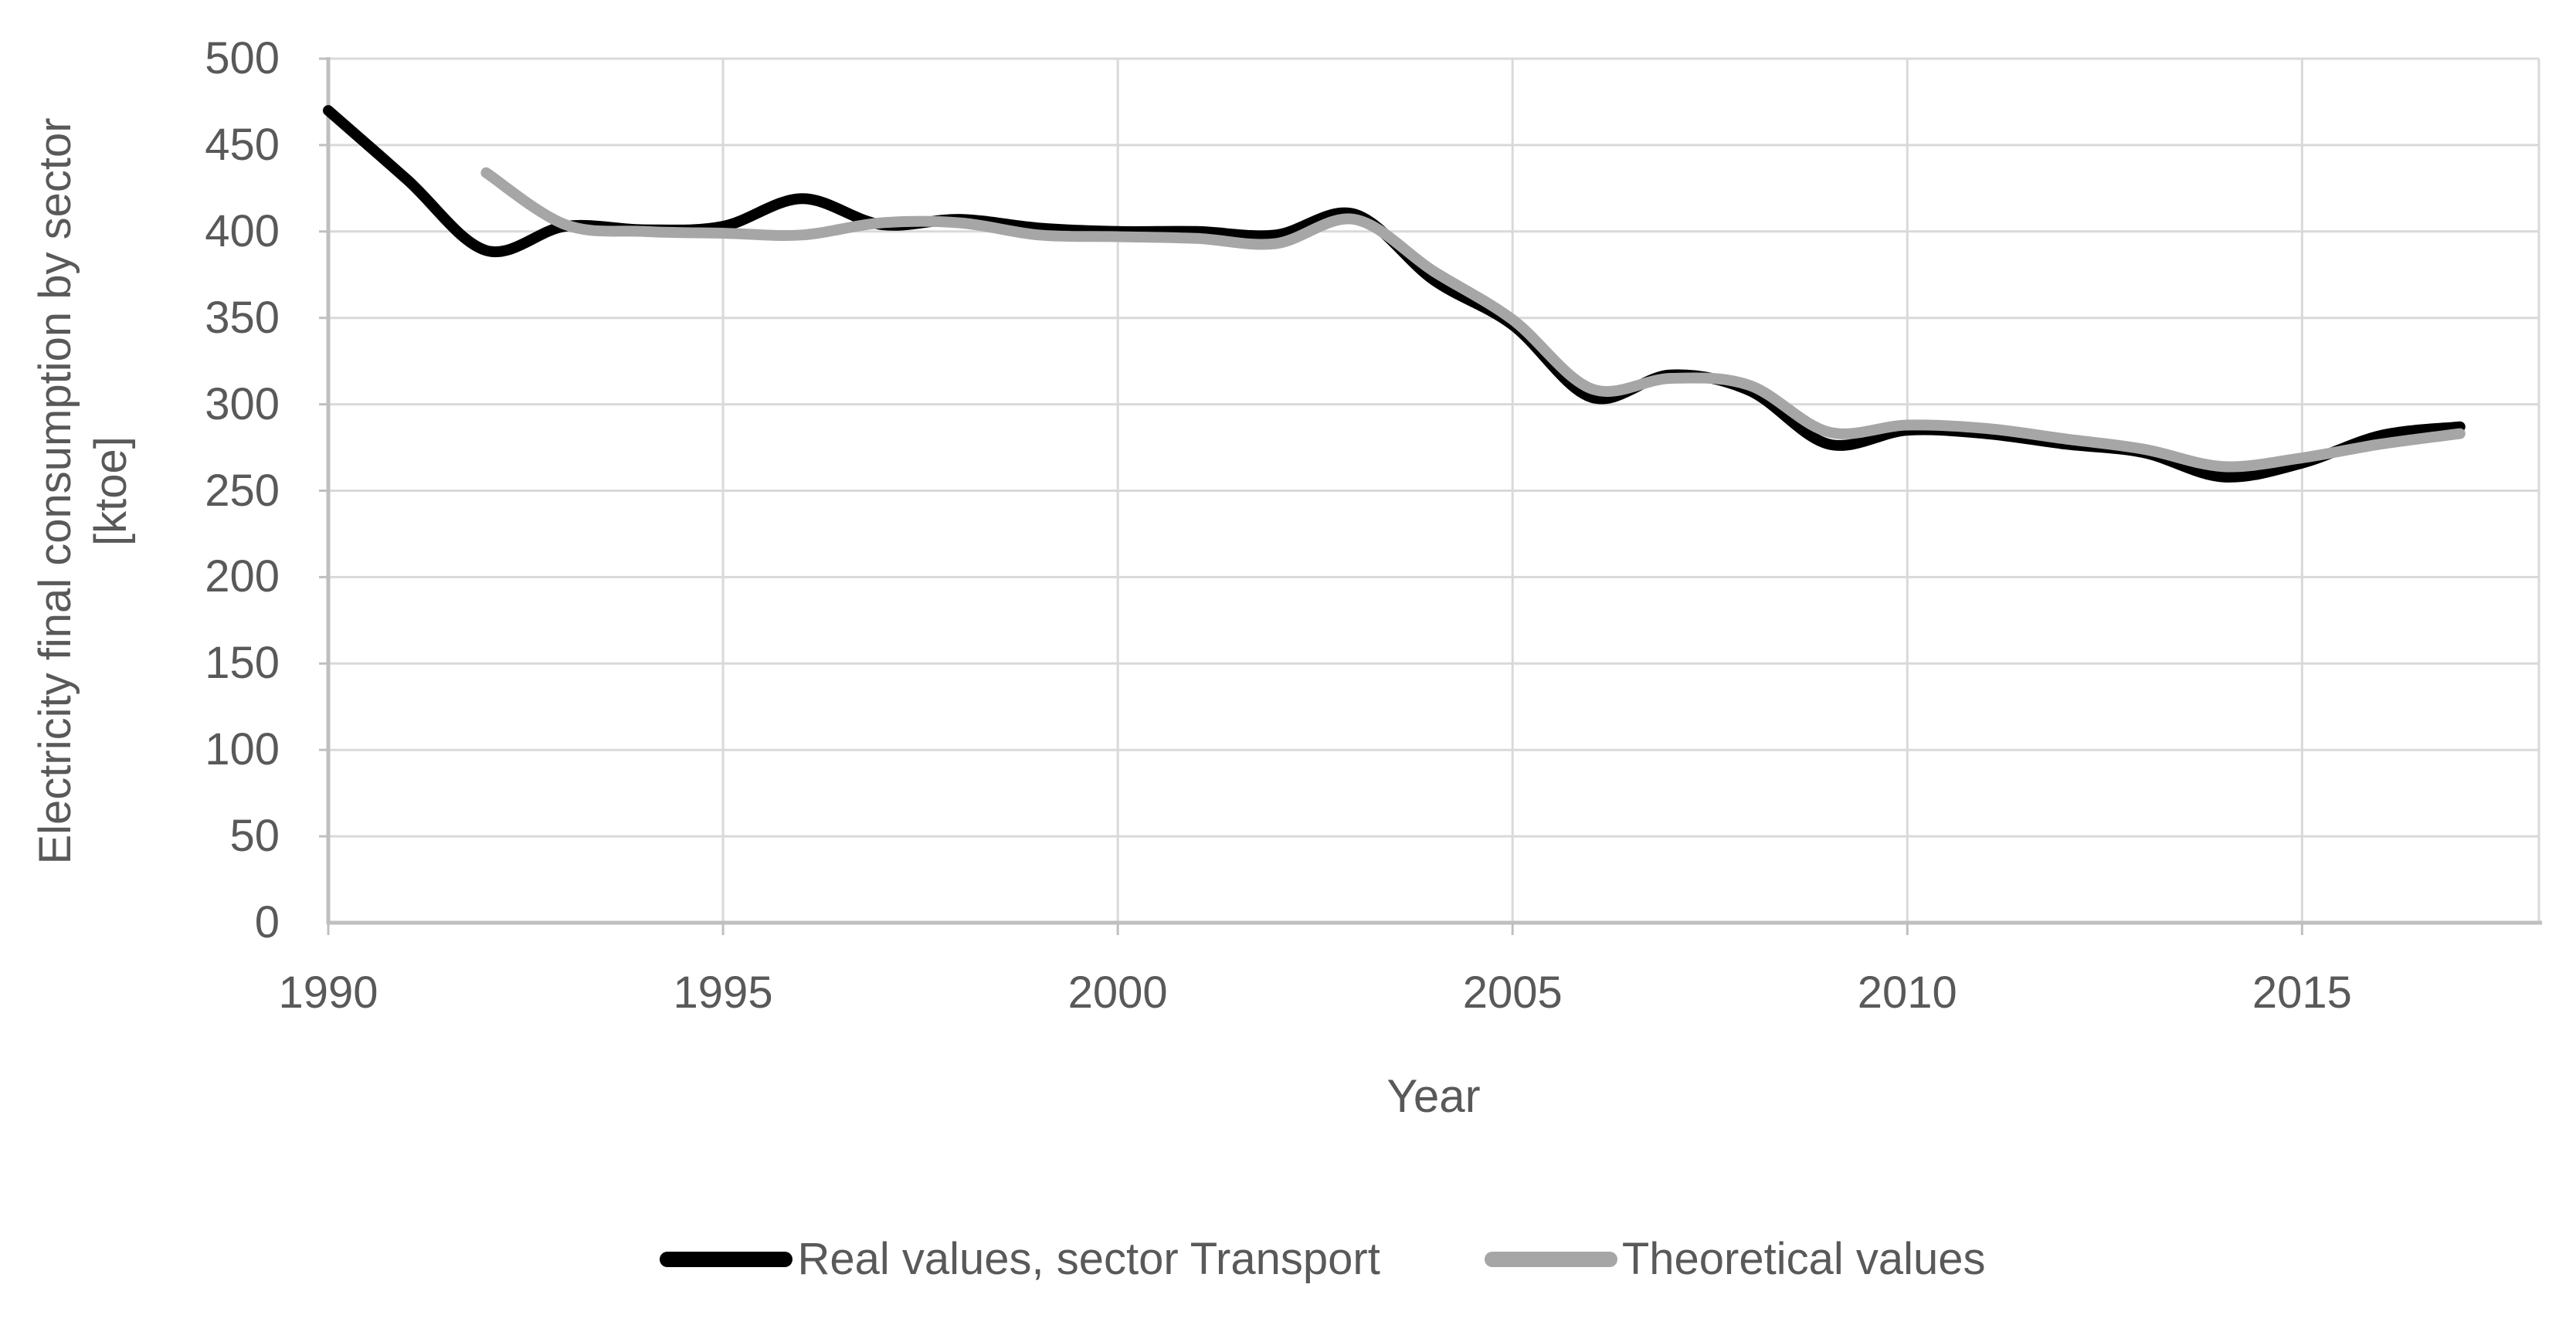  Describe the element at coordinates (243, 231) in the screenshot. I see `y-tick-label: 400` at that location.